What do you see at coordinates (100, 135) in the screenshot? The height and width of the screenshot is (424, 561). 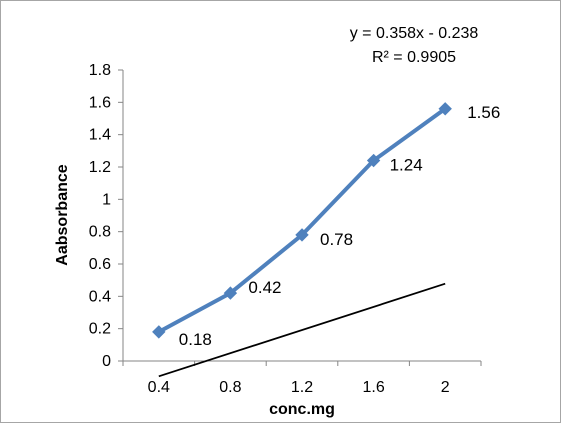 I see `y-tick-label: 1.4` at bounding box center [100, 135].